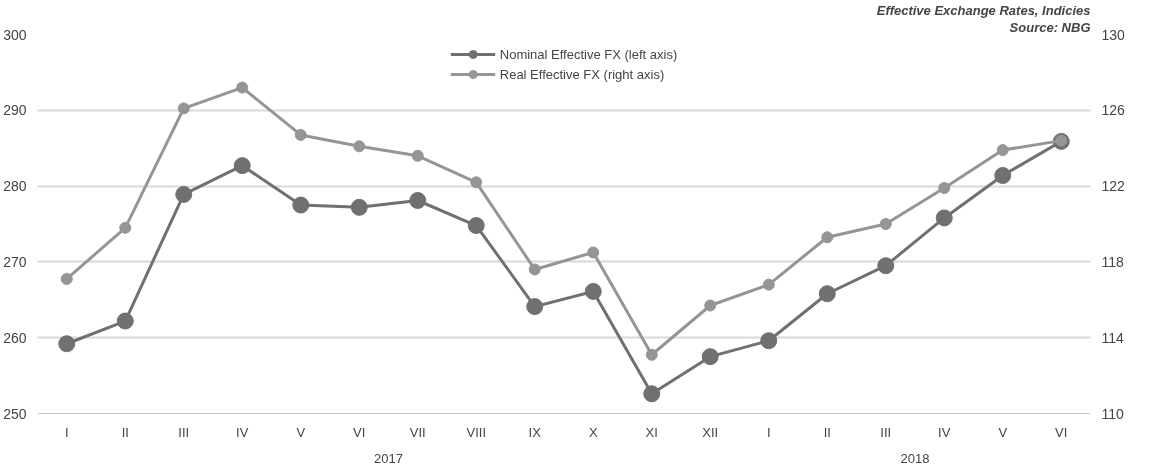 This screenshot has width=1151, height=472. Describe the element at coordinates (1113, 413) in the screenshot. I see `y2-tick-label: 110` at that location.